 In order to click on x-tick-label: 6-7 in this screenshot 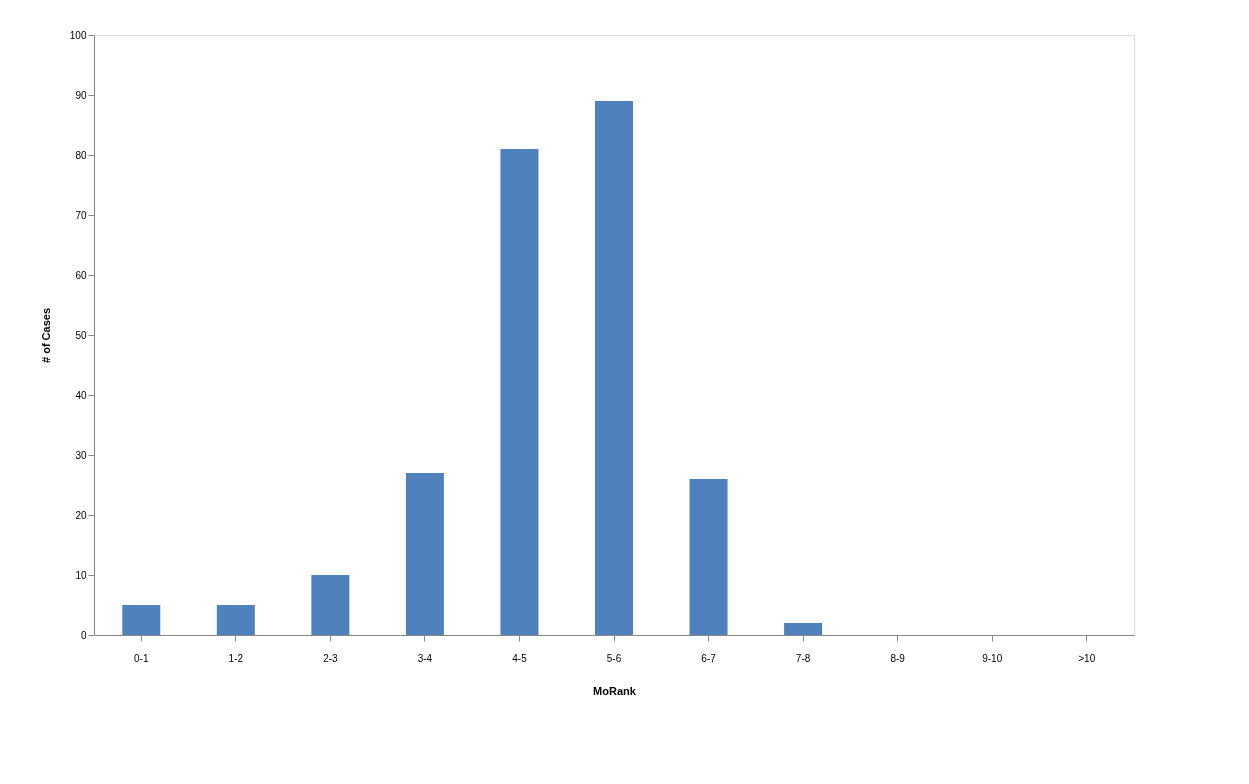, I will do `click(709, 658)`.